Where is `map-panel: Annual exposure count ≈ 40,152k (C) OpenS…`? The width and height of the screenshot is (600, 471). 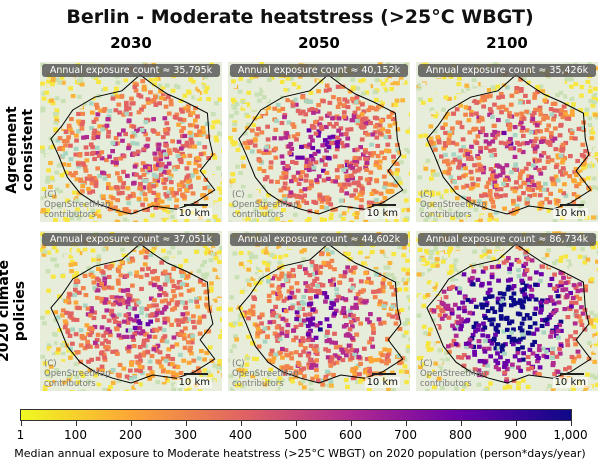
map-panel: Annual exposure count ≈ 40,152k (C) OpenS… is located at coordinates (319, 142).